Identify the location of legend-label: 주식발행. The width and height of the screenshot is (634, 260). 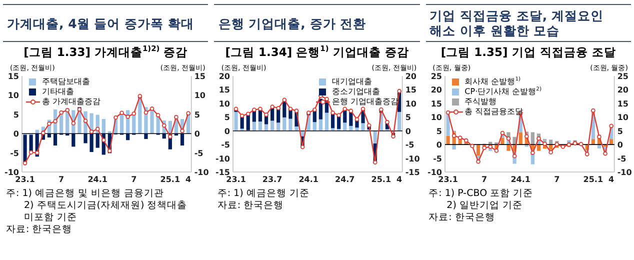
(480, 102).